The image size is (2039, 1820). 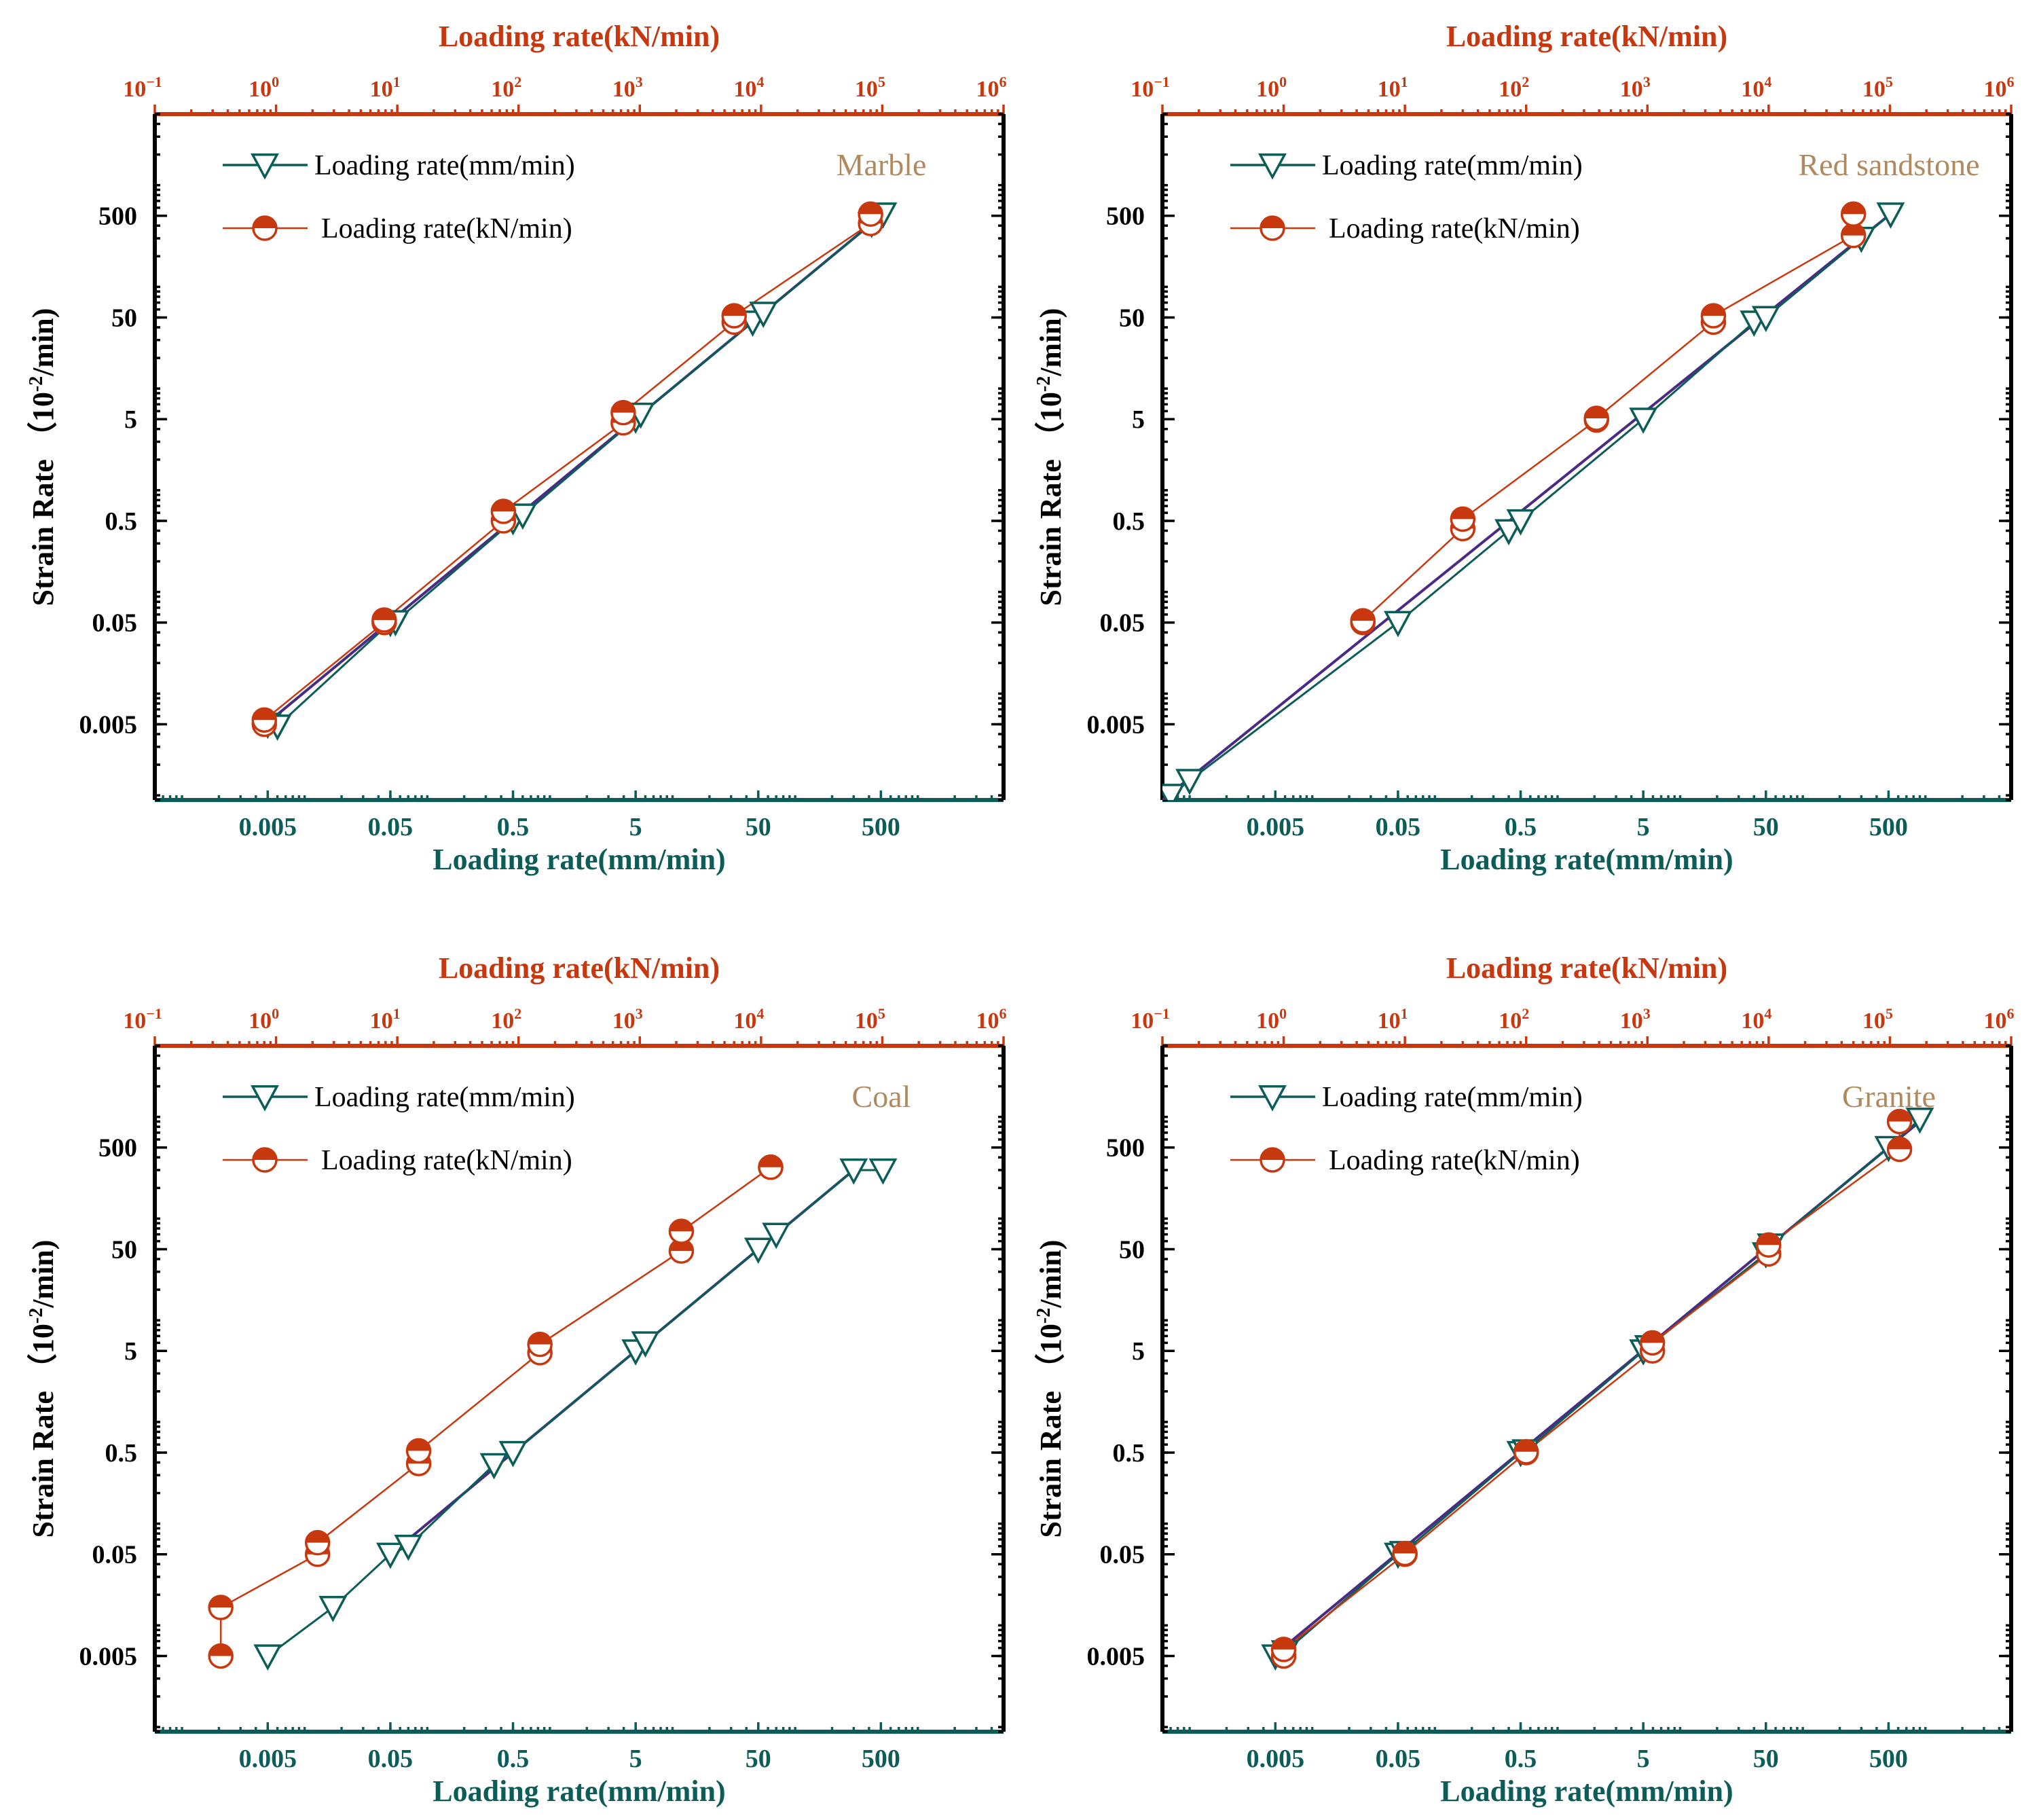 What do you see at coordinates (567, 469) in the screenshot?
I see `kn-series-line` at bounding box center [567, 469].